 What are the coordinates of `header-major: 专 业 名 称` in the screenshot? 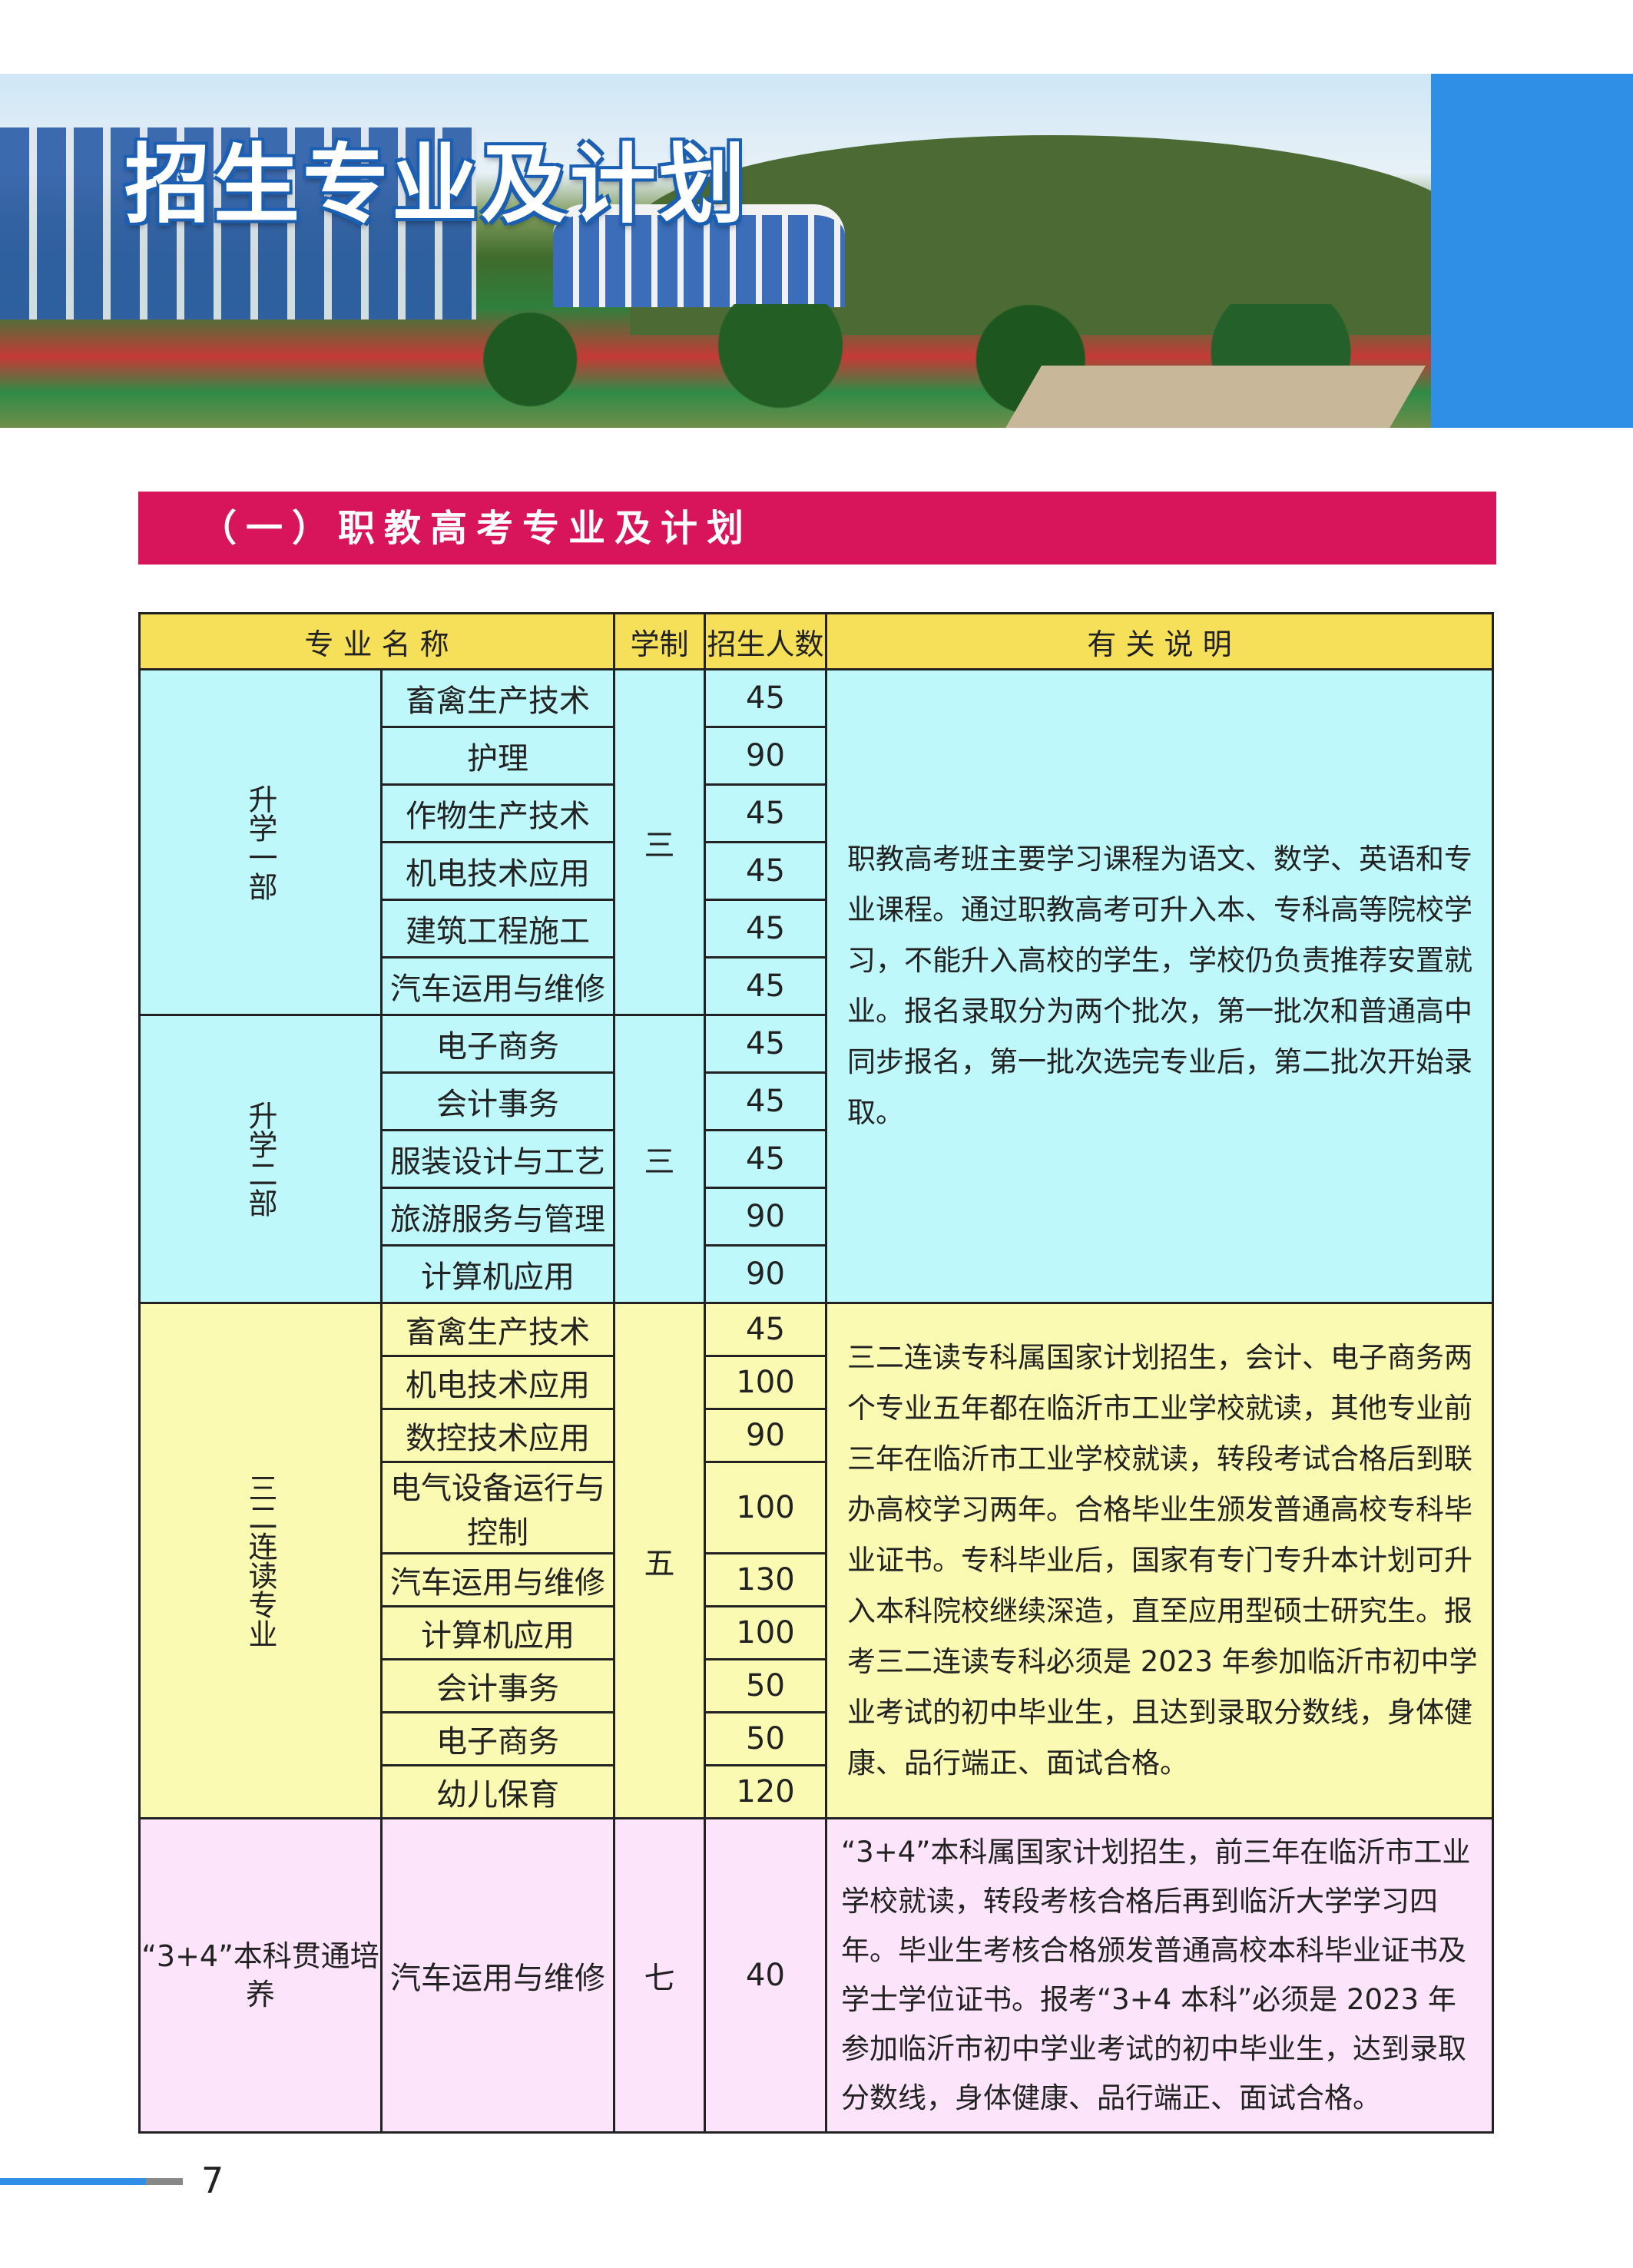 It's located at (376, 641).